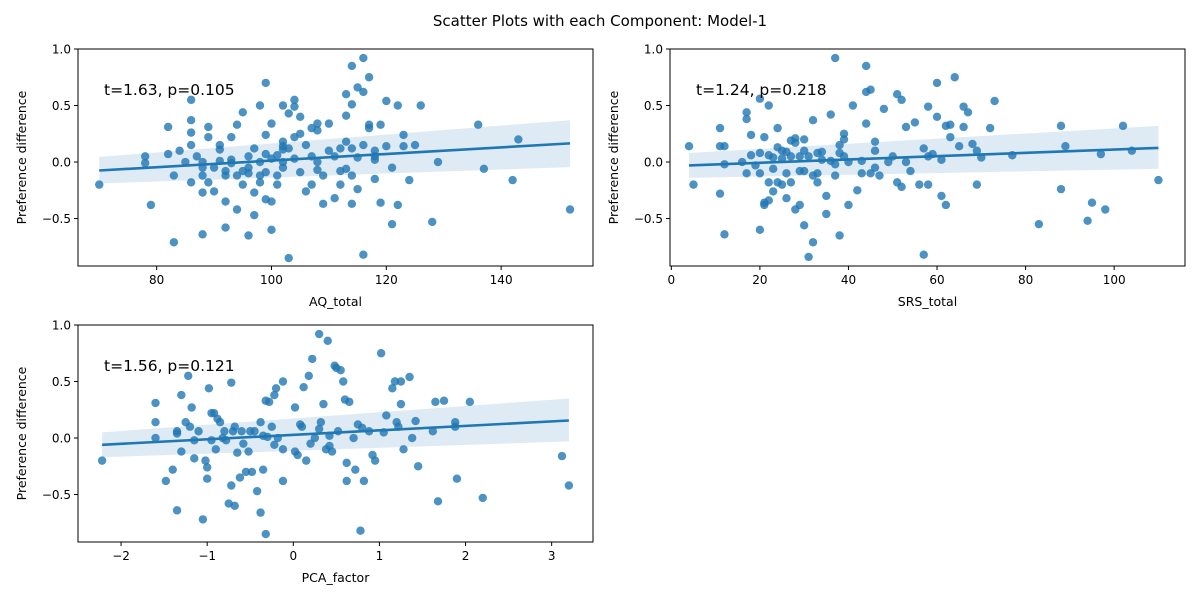 The height and width of the screenshot is (600, 1200). Describe the element at coordinates (169, 366) in the screenshot. I see `stat-annotation: t=1.56, p=0.121` at that location.